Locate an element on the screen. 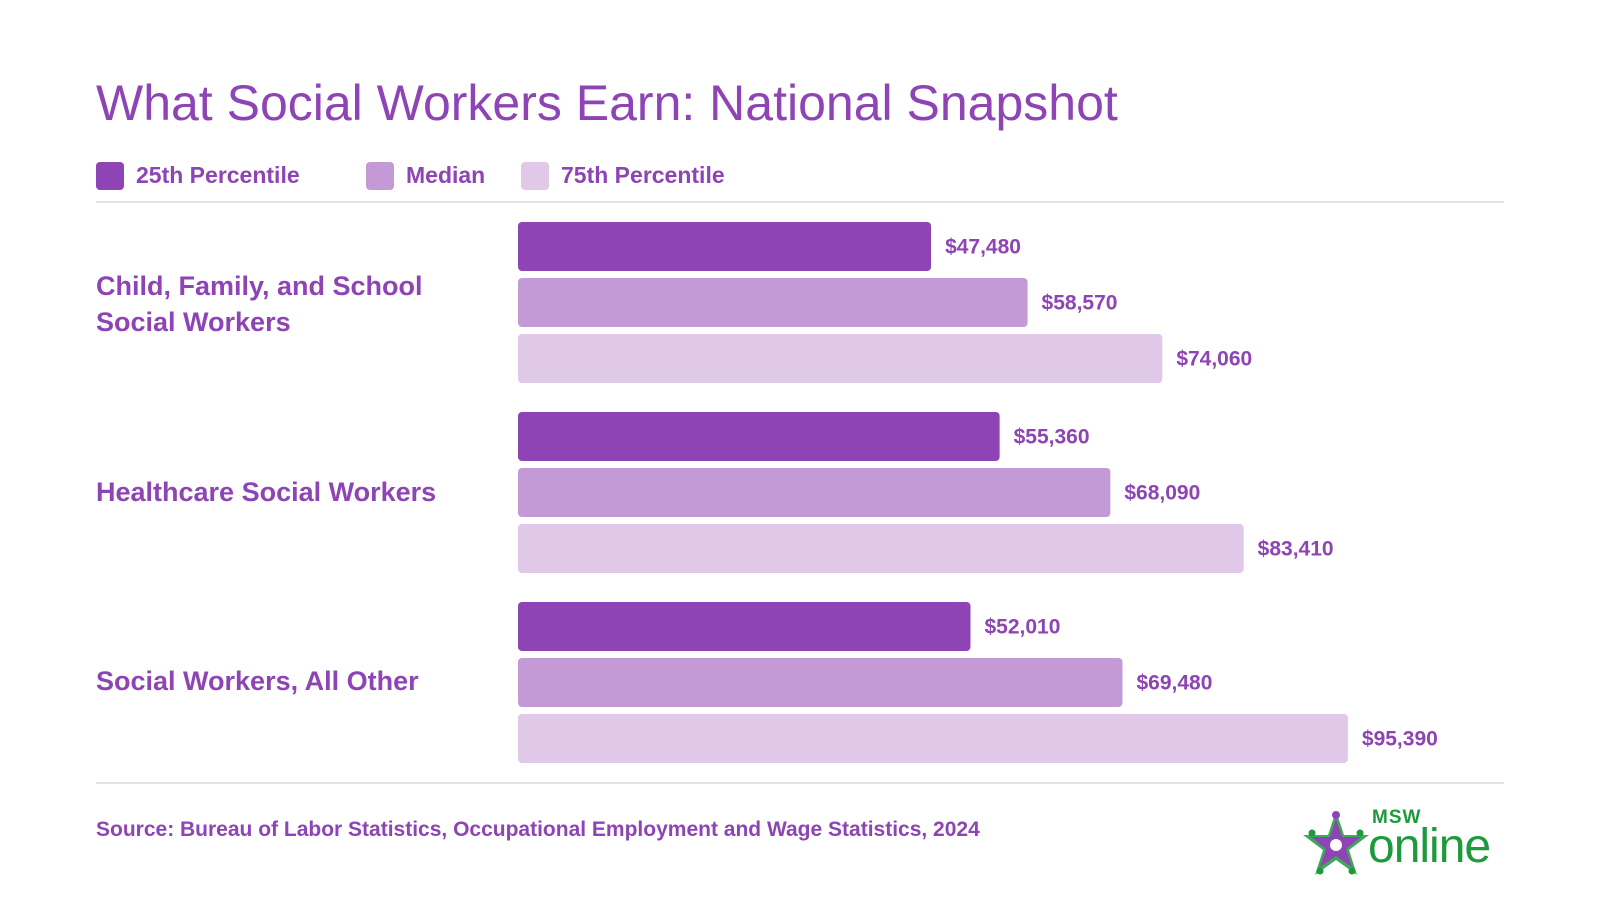 This screenshot has height=900, width=1600. value-label-child-family-school-median: $58,570 is located at coordinates (1080, 303).